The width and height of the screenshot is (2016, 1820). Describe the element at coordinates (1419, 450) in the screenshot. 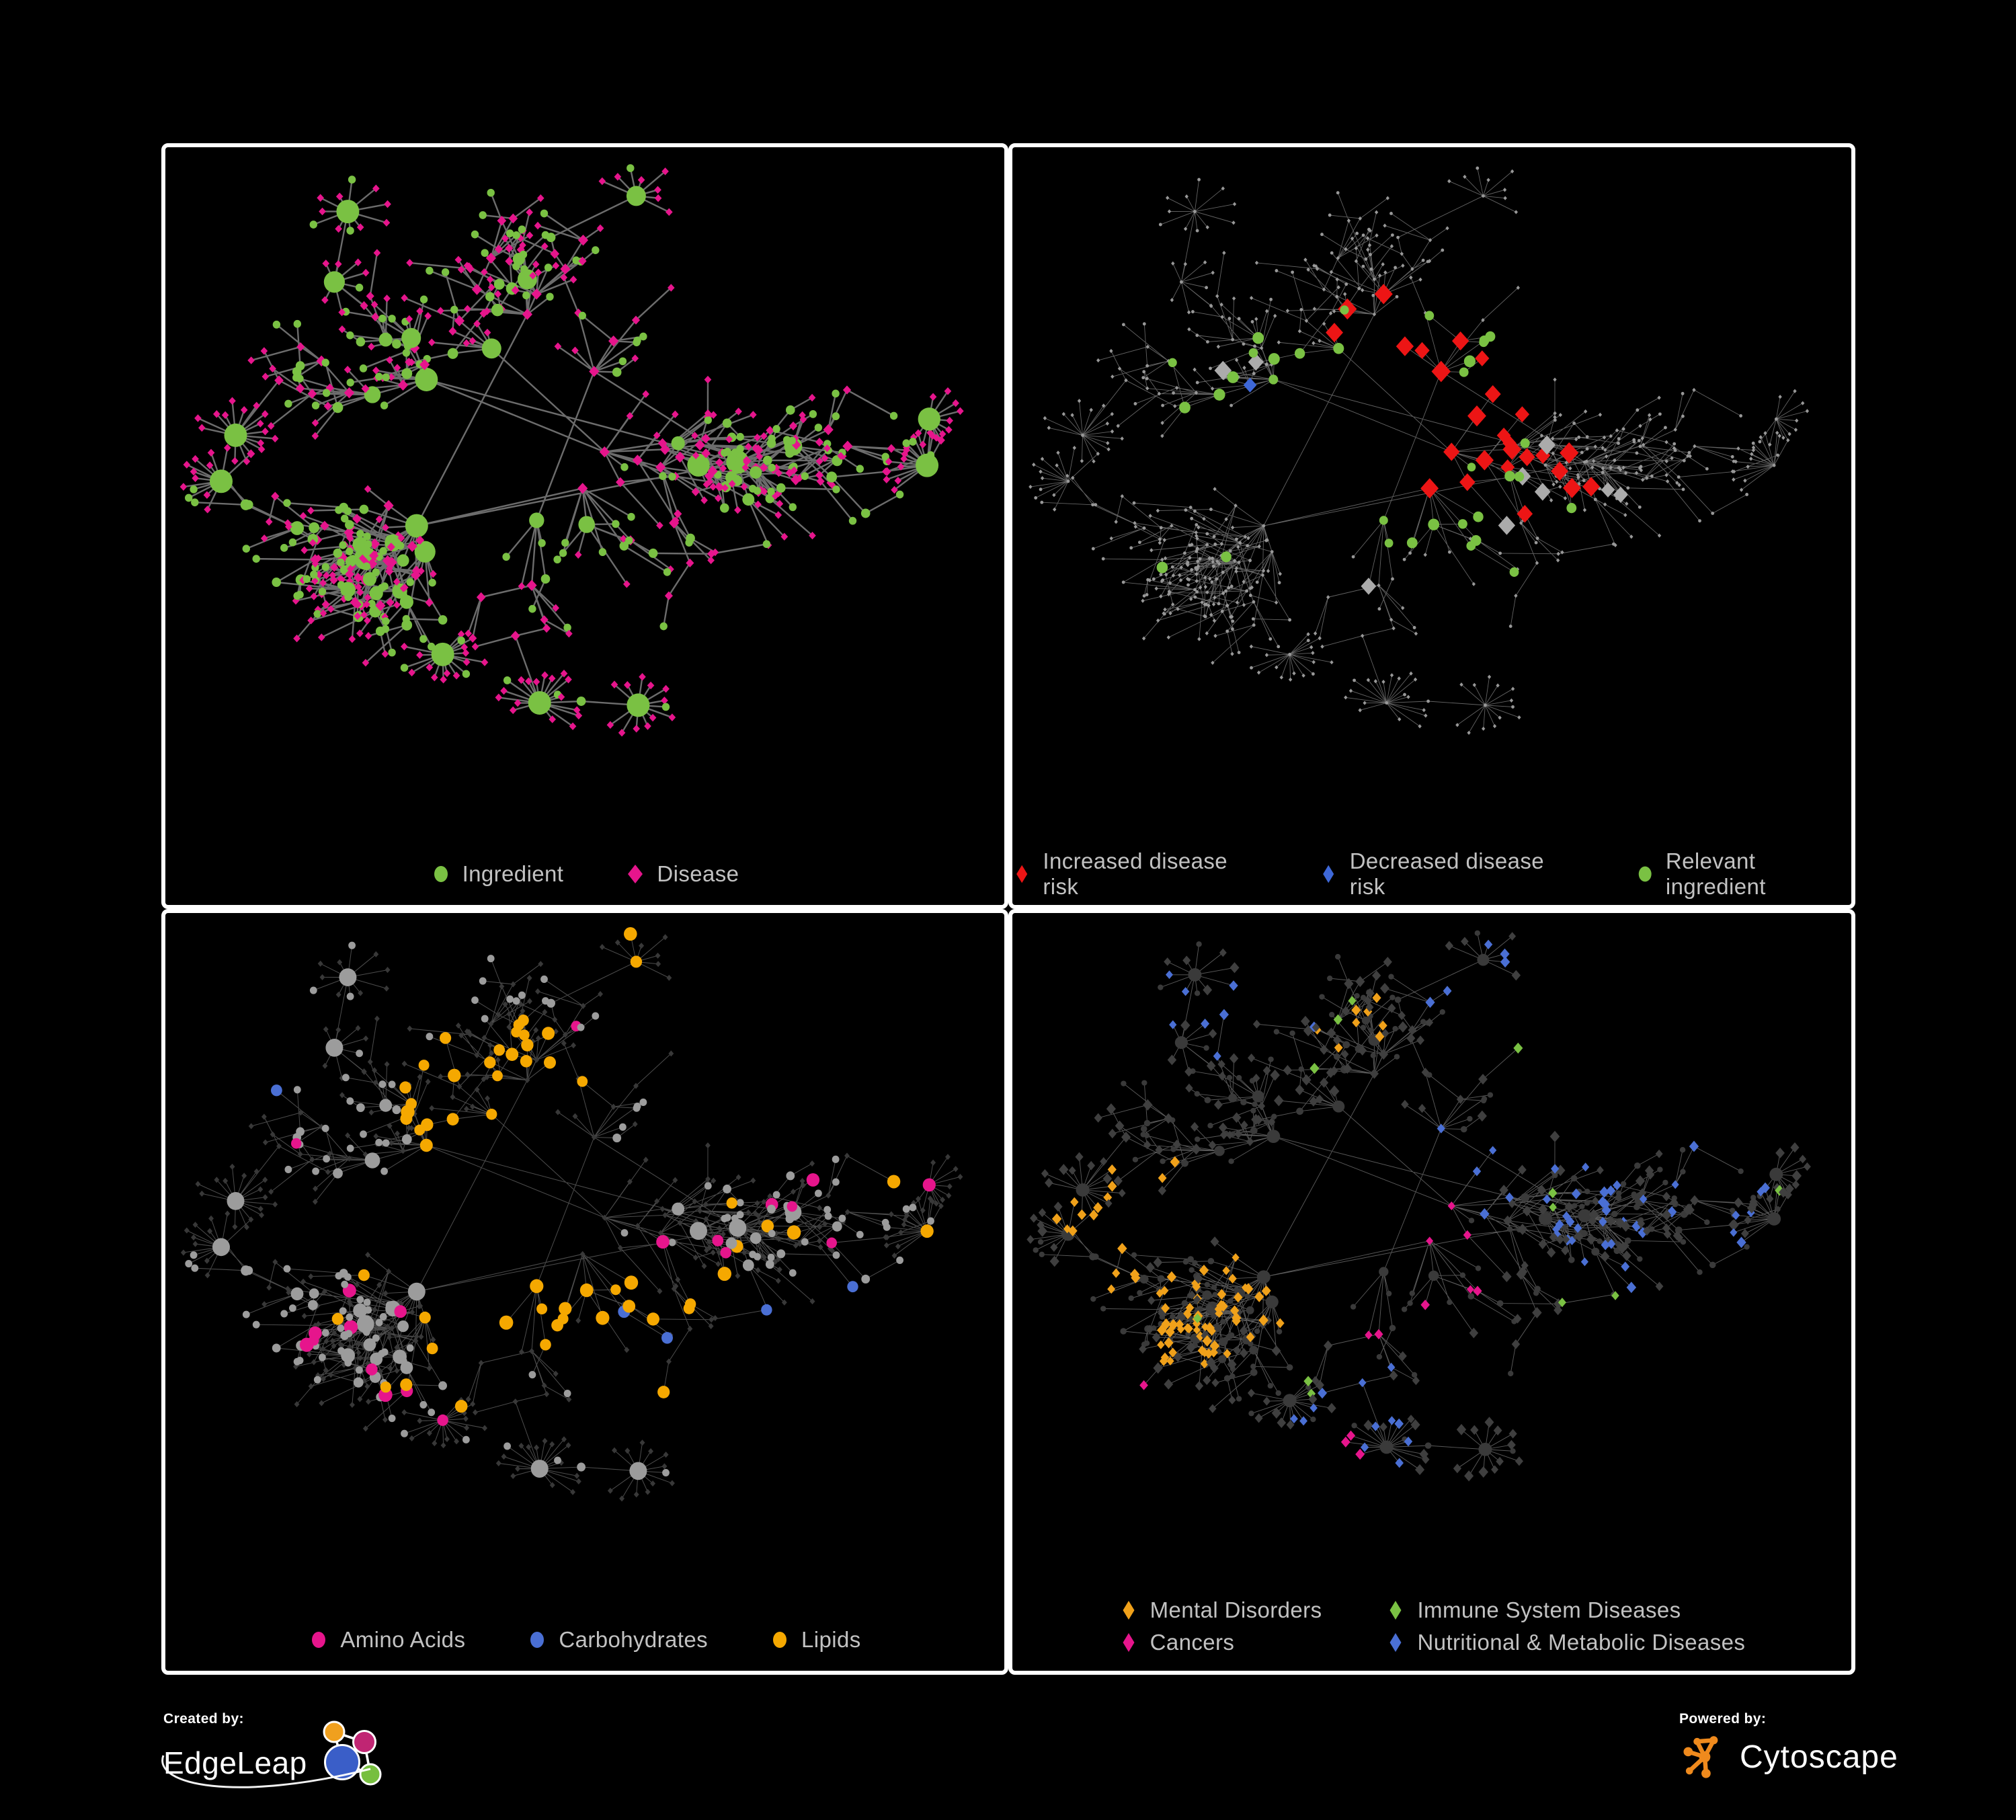

I see `network-disease-risk` at that location.